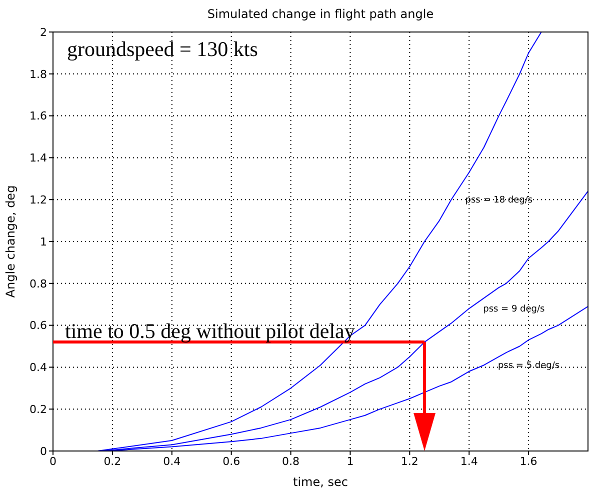 This screenshot has width=589, height=488. What do you see at coordinates (320, 481) in the screenshot?
I see `x-axis-title: time, sec` at bounding box center [320, 481].